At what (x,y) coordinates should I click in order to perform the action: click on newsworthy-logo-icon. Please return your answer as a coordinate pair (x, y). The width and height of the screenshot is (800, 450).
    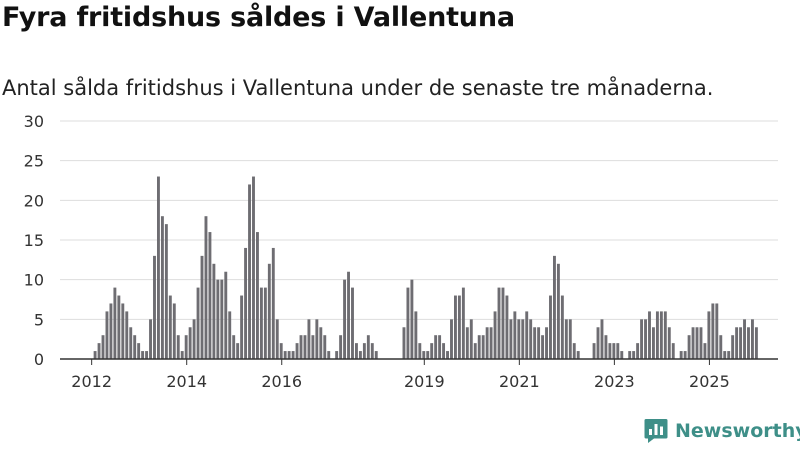
    Looking at the image, I should click on (656, 431).